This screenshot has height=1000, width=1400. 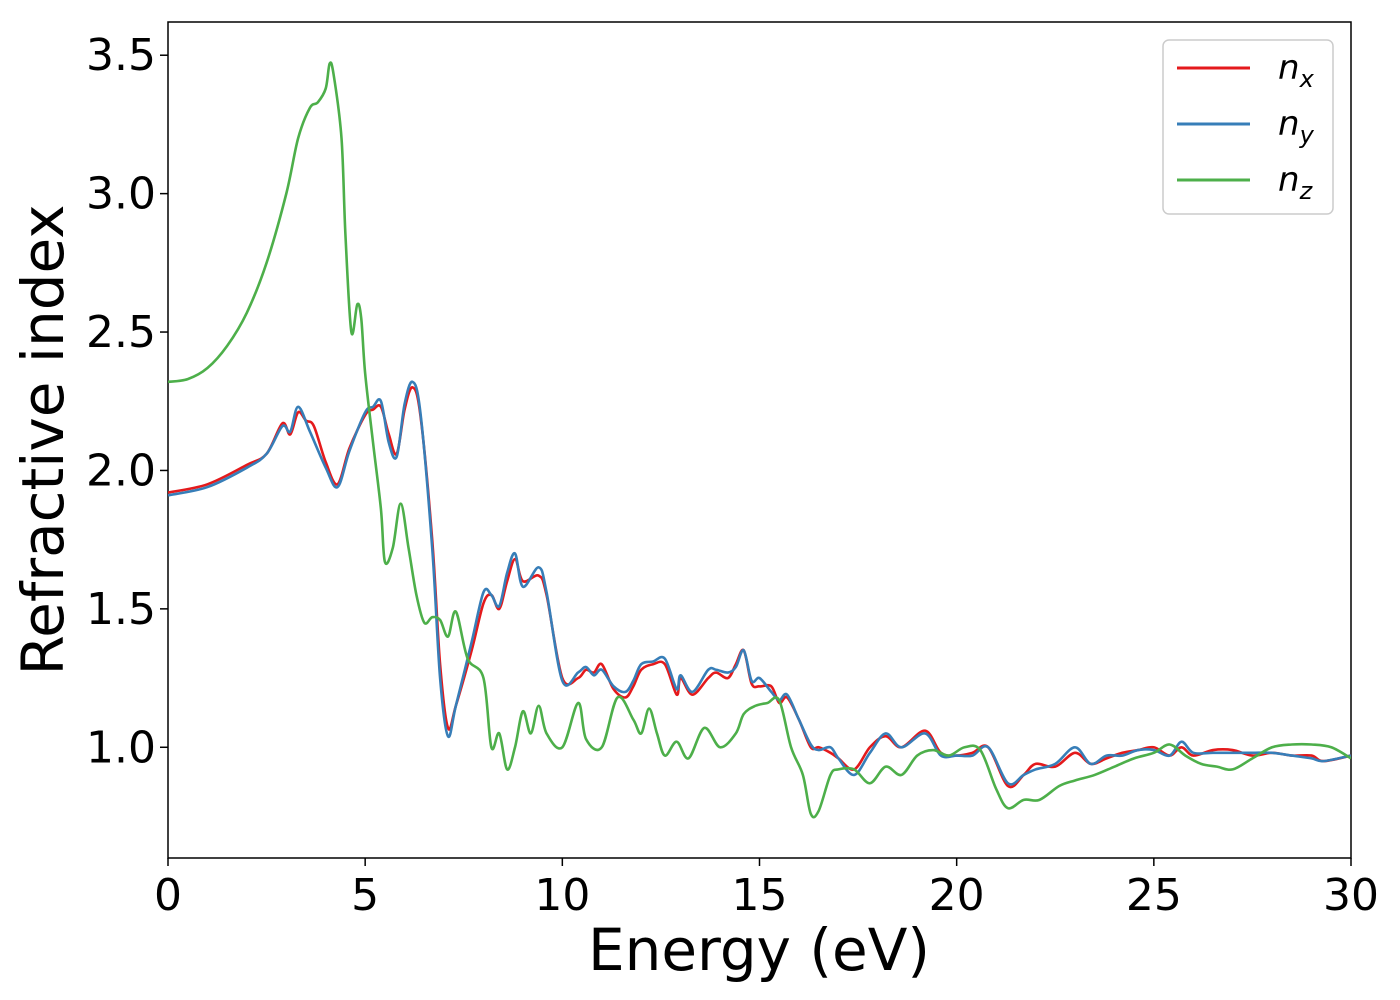 What do you see at coordinates (1351, 895) in the screenshot?
I see `x-tick-label: 30` at bounding box center [1351, 895].